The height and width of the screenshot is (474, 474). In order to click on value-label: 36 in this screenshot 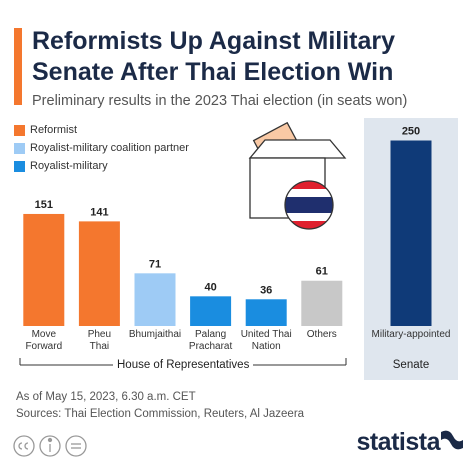, I will do `click(266, 290)`.